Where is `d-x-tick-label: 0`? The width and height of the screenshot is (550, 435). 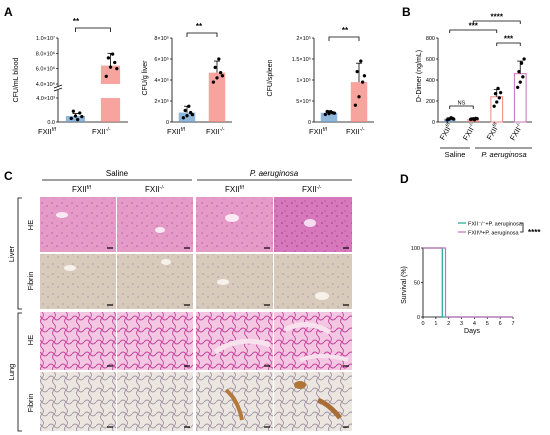 d-x-tick-label: 0 is located at coordinates (422, 324).